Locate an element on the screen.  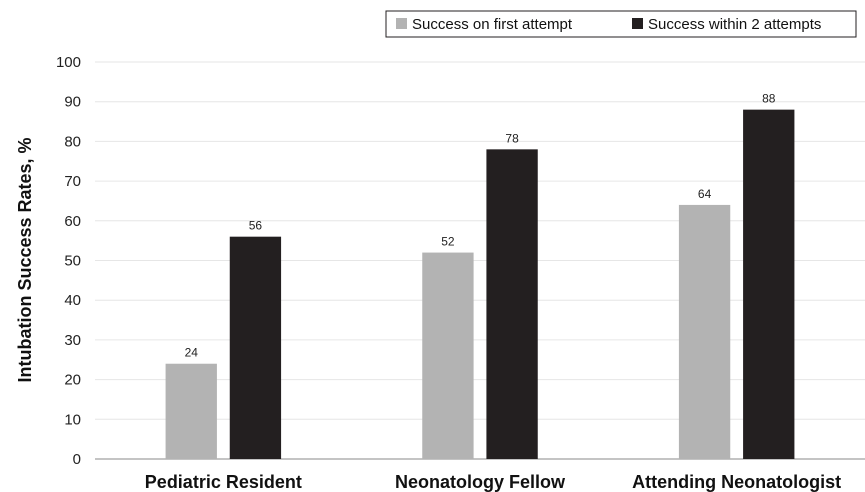
y-tick-label: 60 is located at coordinates (72, 221).